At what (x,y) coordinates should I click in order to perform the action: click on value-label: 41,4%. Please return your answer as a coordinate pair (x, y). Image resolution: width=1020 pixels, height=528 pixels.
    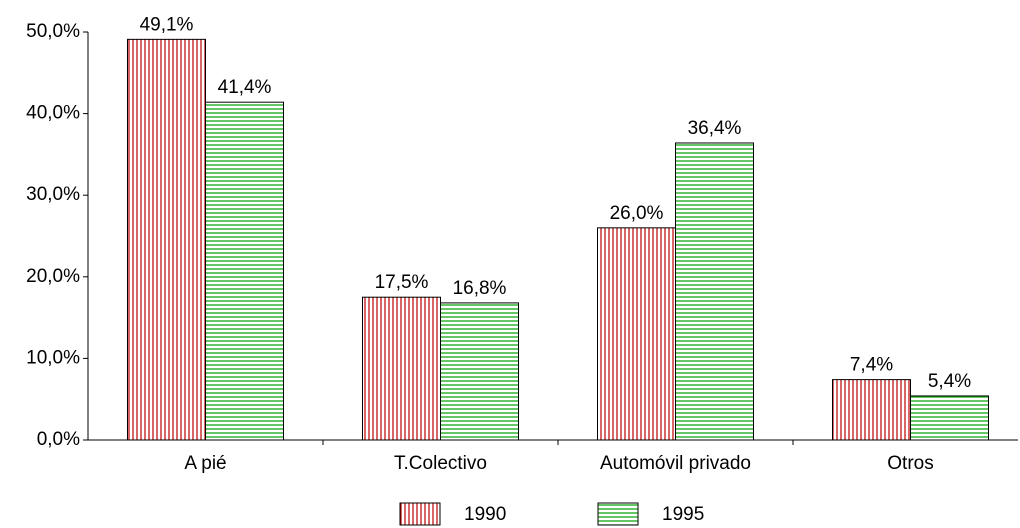
    Looking at the image, I should click on (245, 87).